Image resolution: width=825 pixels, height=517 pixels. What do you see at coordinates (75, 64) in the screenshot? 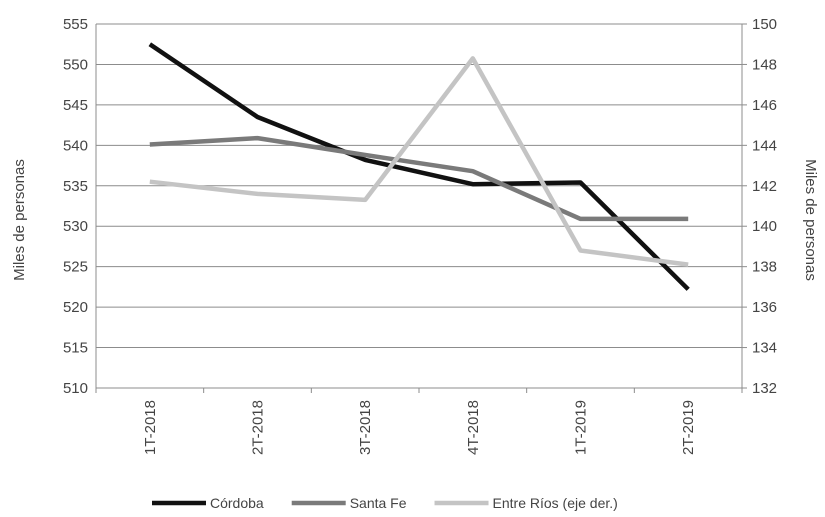
I see `left-tick-label: 550` at bounding box center [75, 64].